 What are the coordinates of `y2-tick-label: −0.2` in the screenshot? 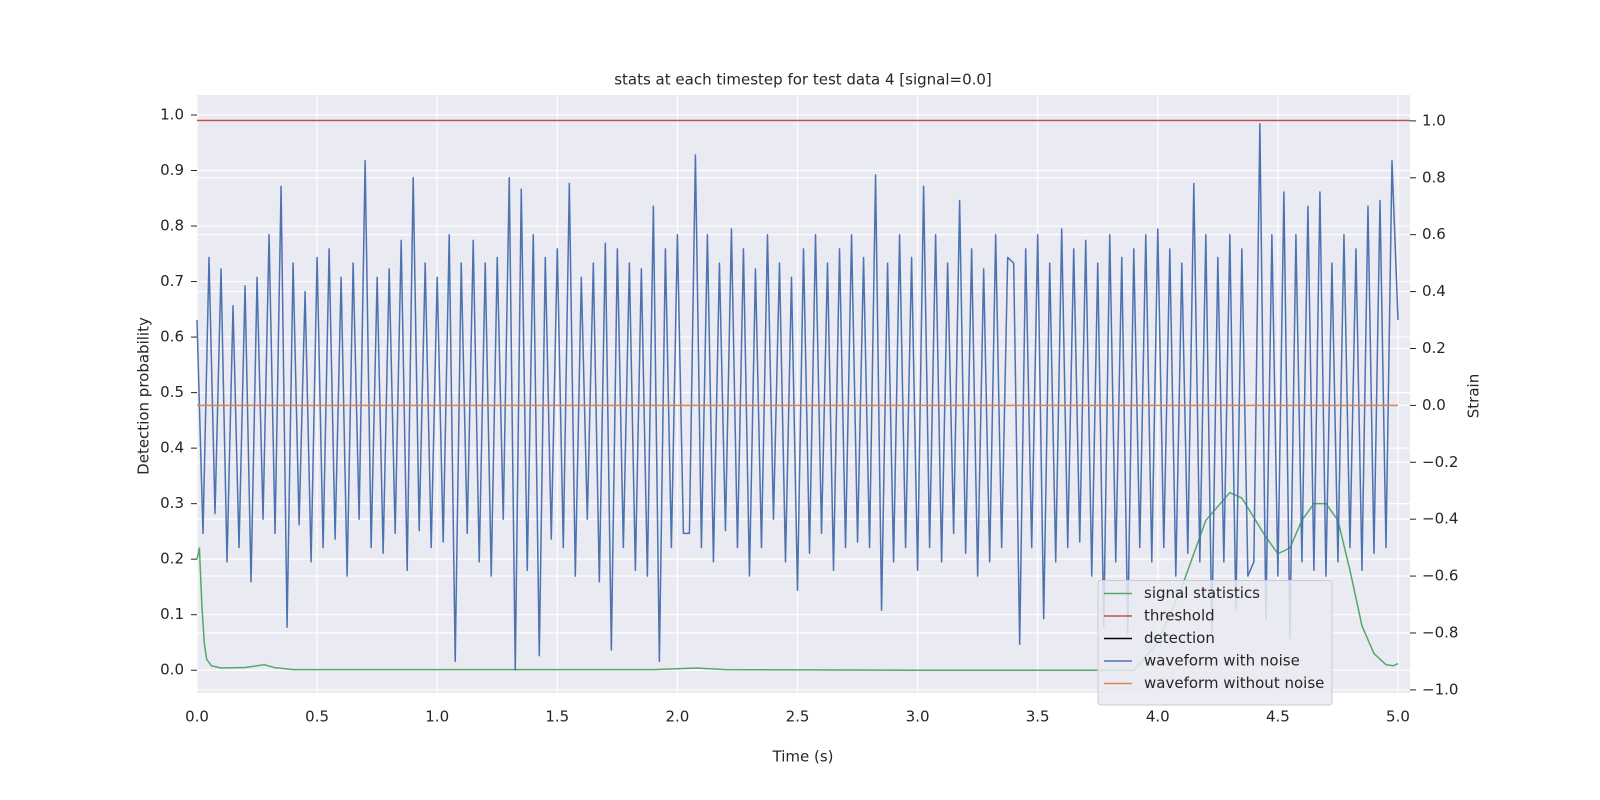 It's located at (1440, 462).